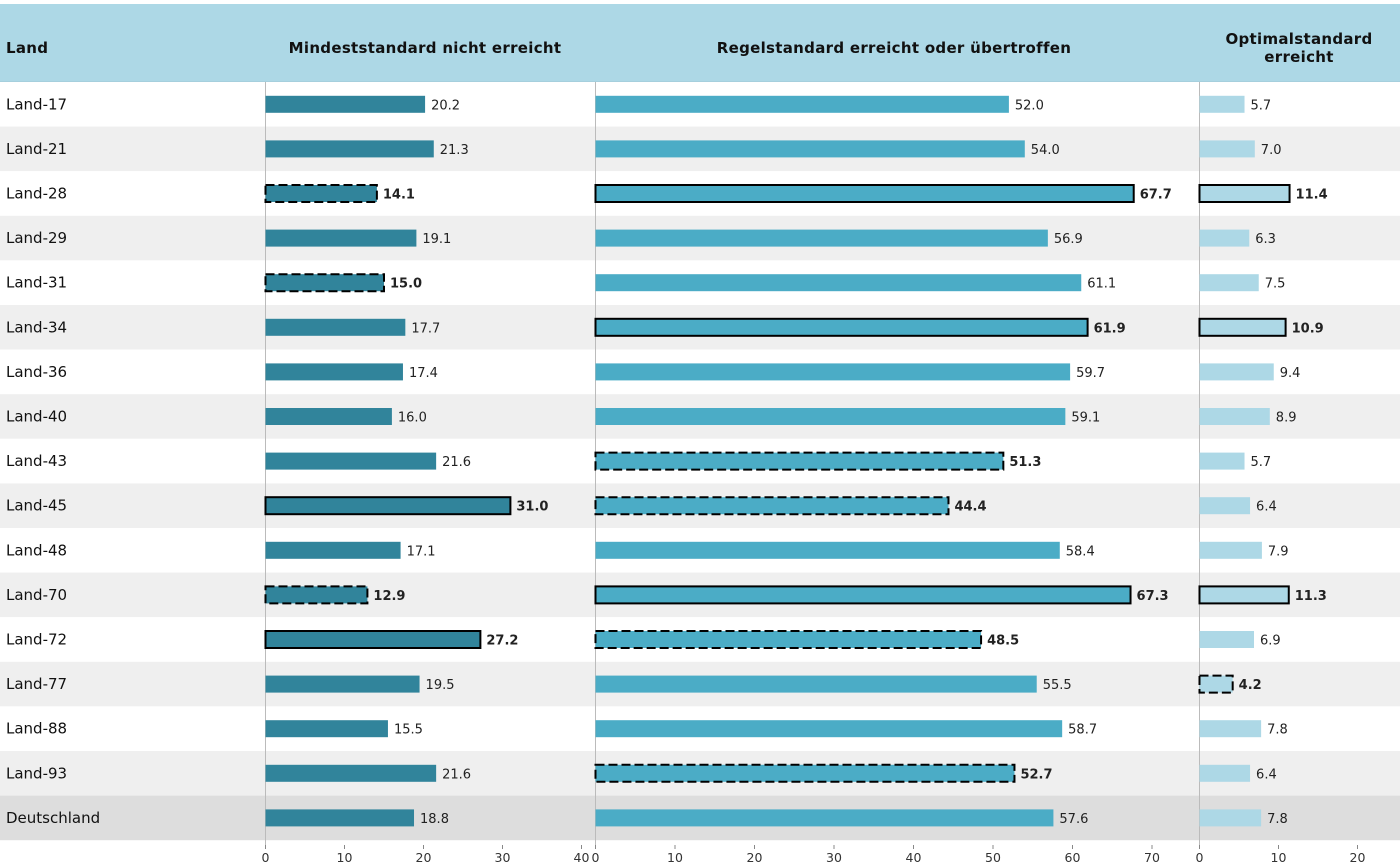 This screenshot has height=865, width=1400. What do you see at coordinates (1101, 284) in the screenshot?
I see `value-label-regel: 61.1` at bounding box center [1101, 284].